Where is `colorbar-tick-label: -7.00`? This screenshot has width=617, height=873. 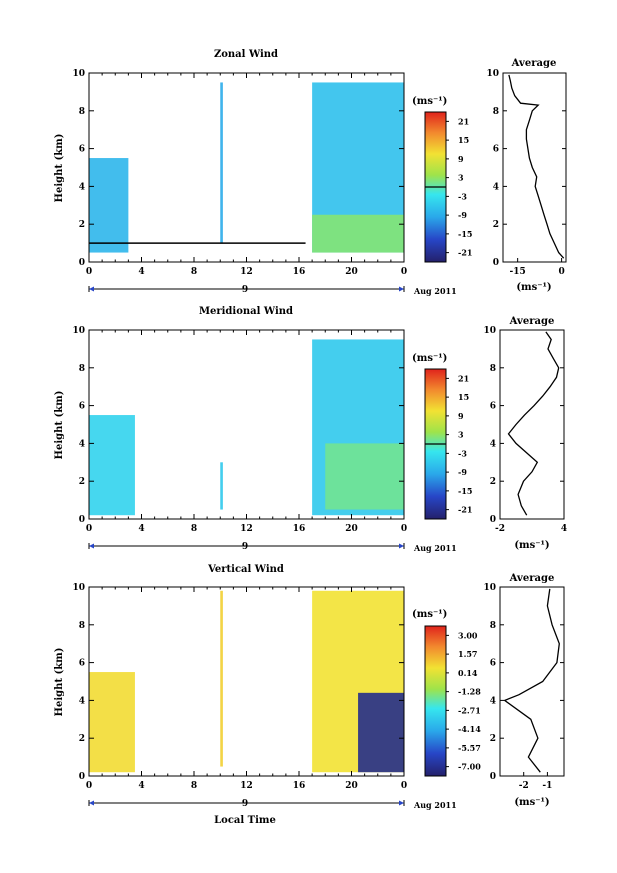
colorbar-tick-label: -7.00 is located at coordinates (469, 767).